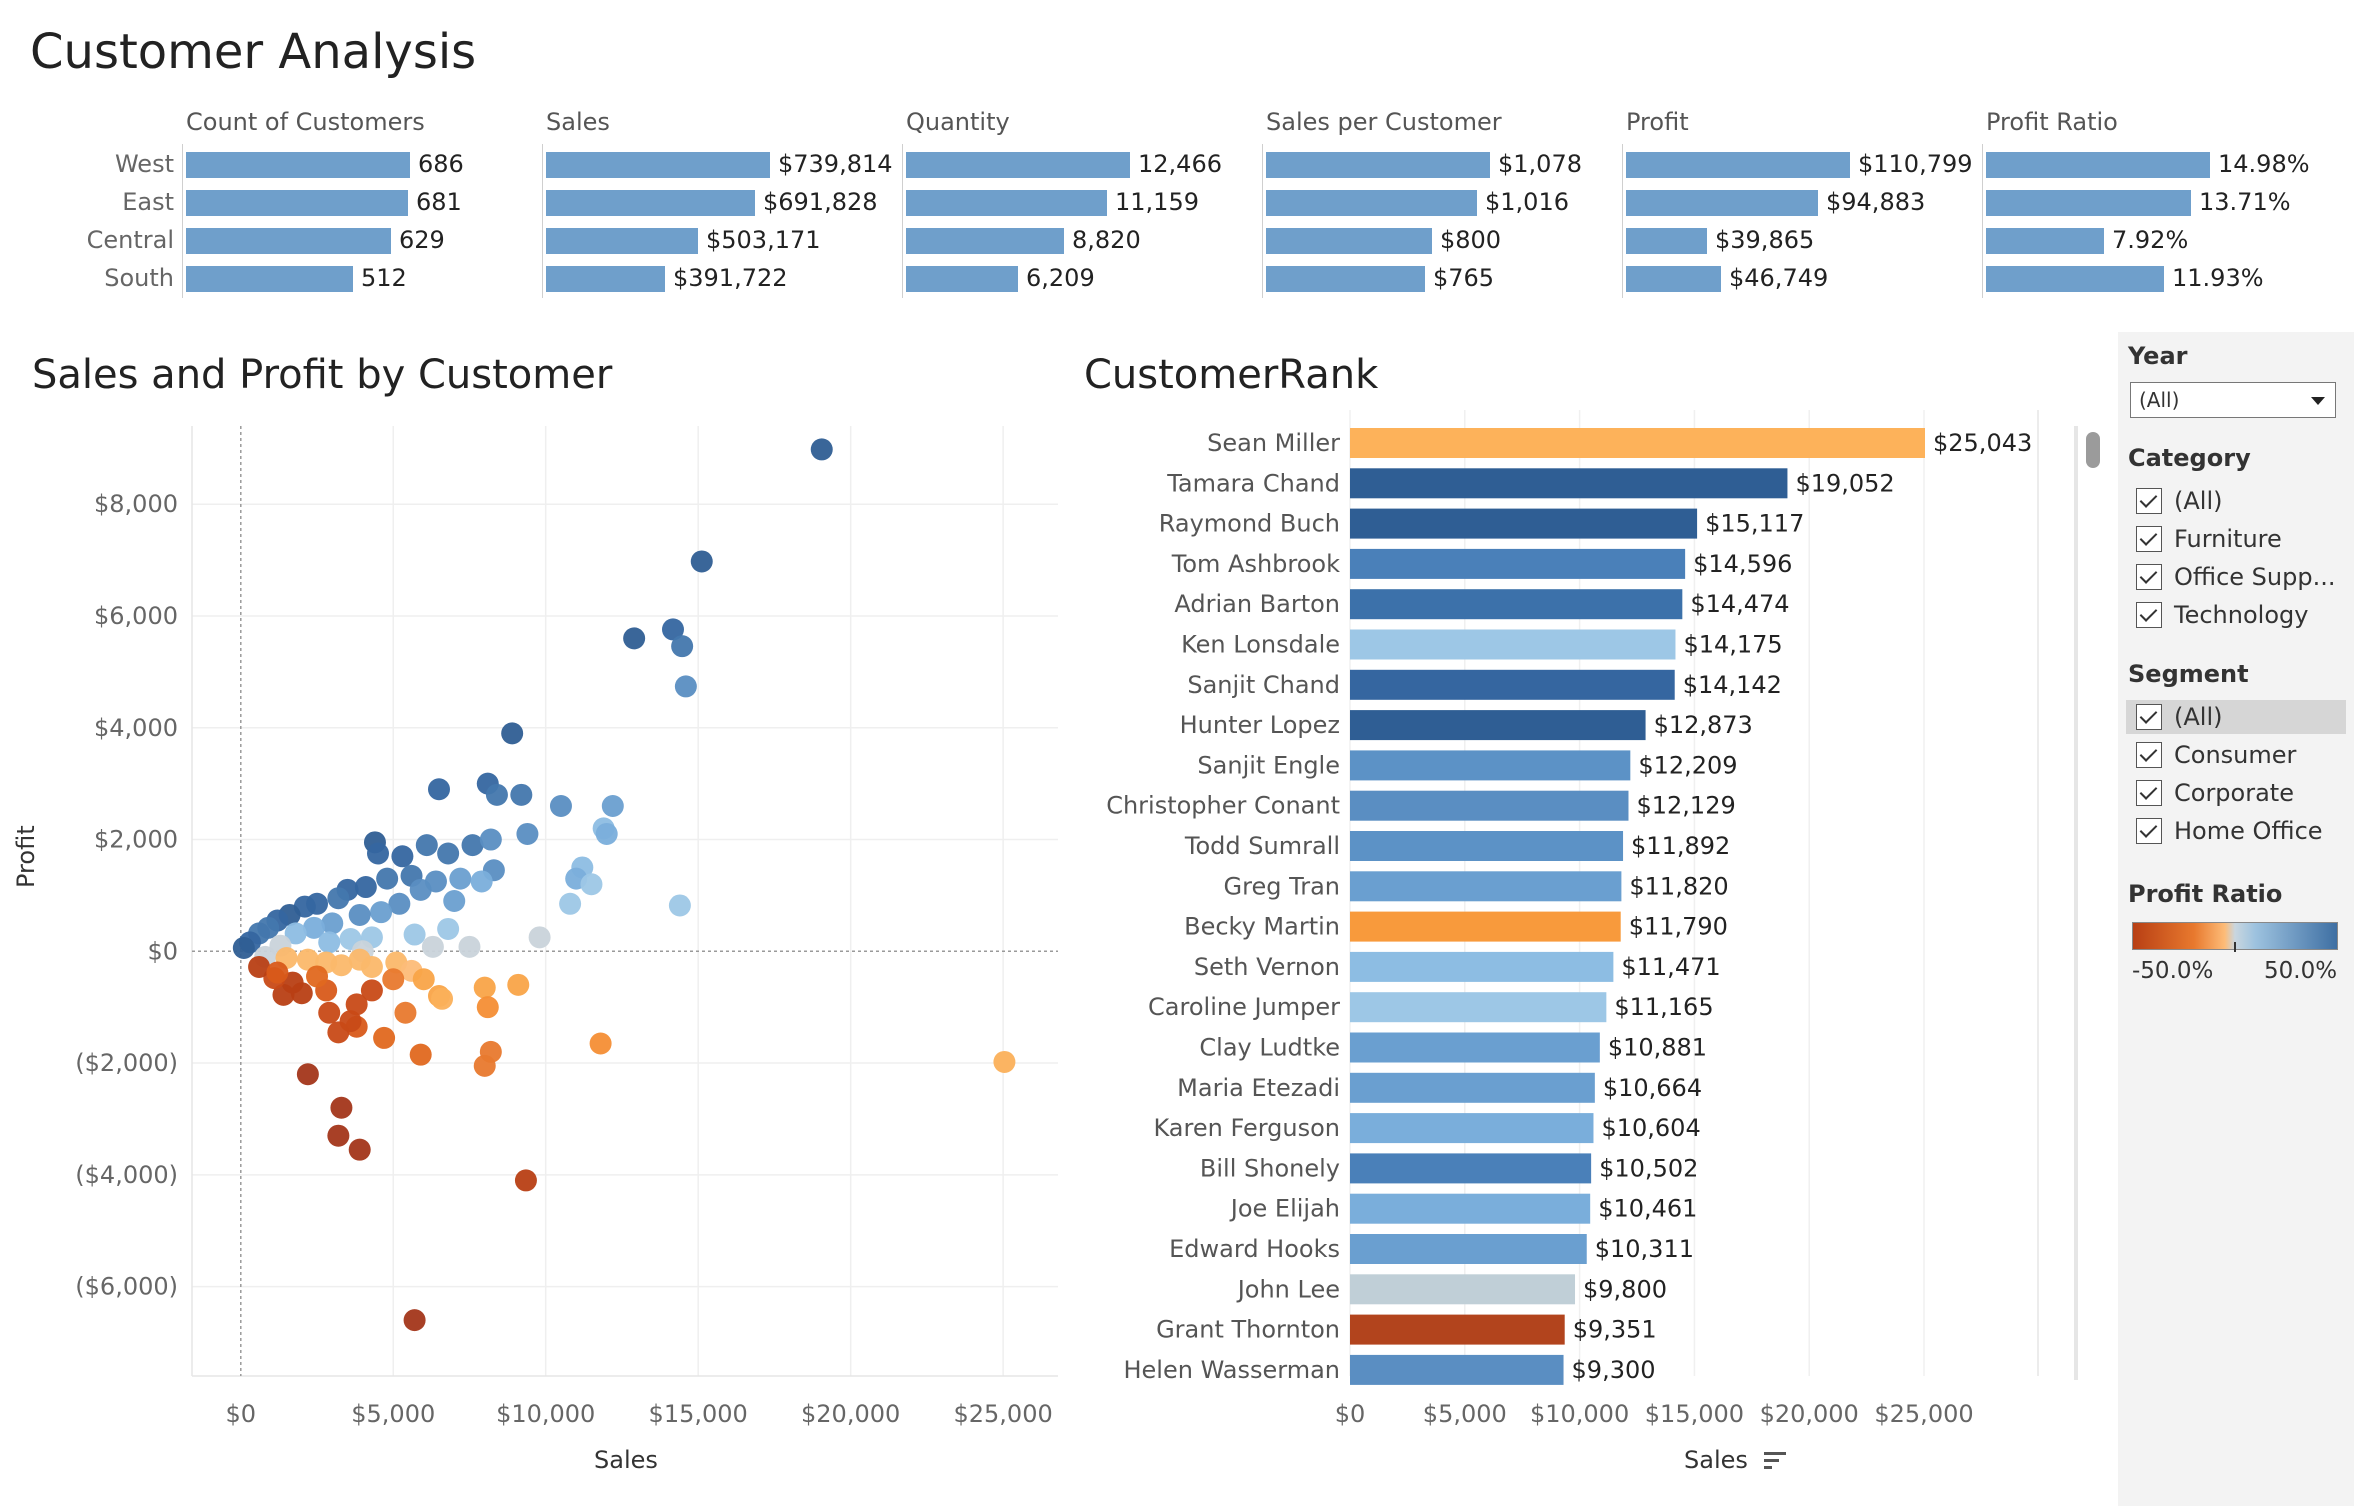  Describe the element at coordinates (2236, 793) in the screenshot. I see `segment-option-corporate: Corporate` at that location.